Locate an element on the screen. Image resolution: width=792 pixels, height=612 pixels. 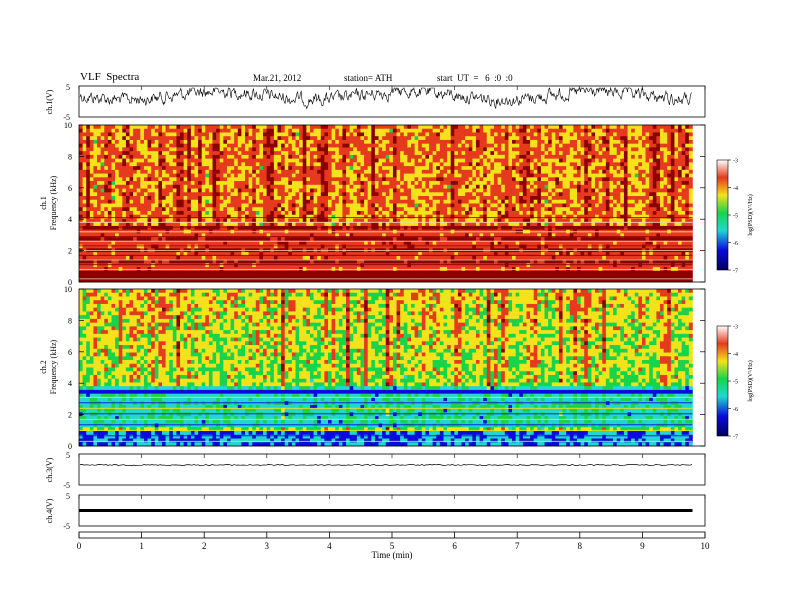
station-label: station= ATH is located at coordinates (368, 78).